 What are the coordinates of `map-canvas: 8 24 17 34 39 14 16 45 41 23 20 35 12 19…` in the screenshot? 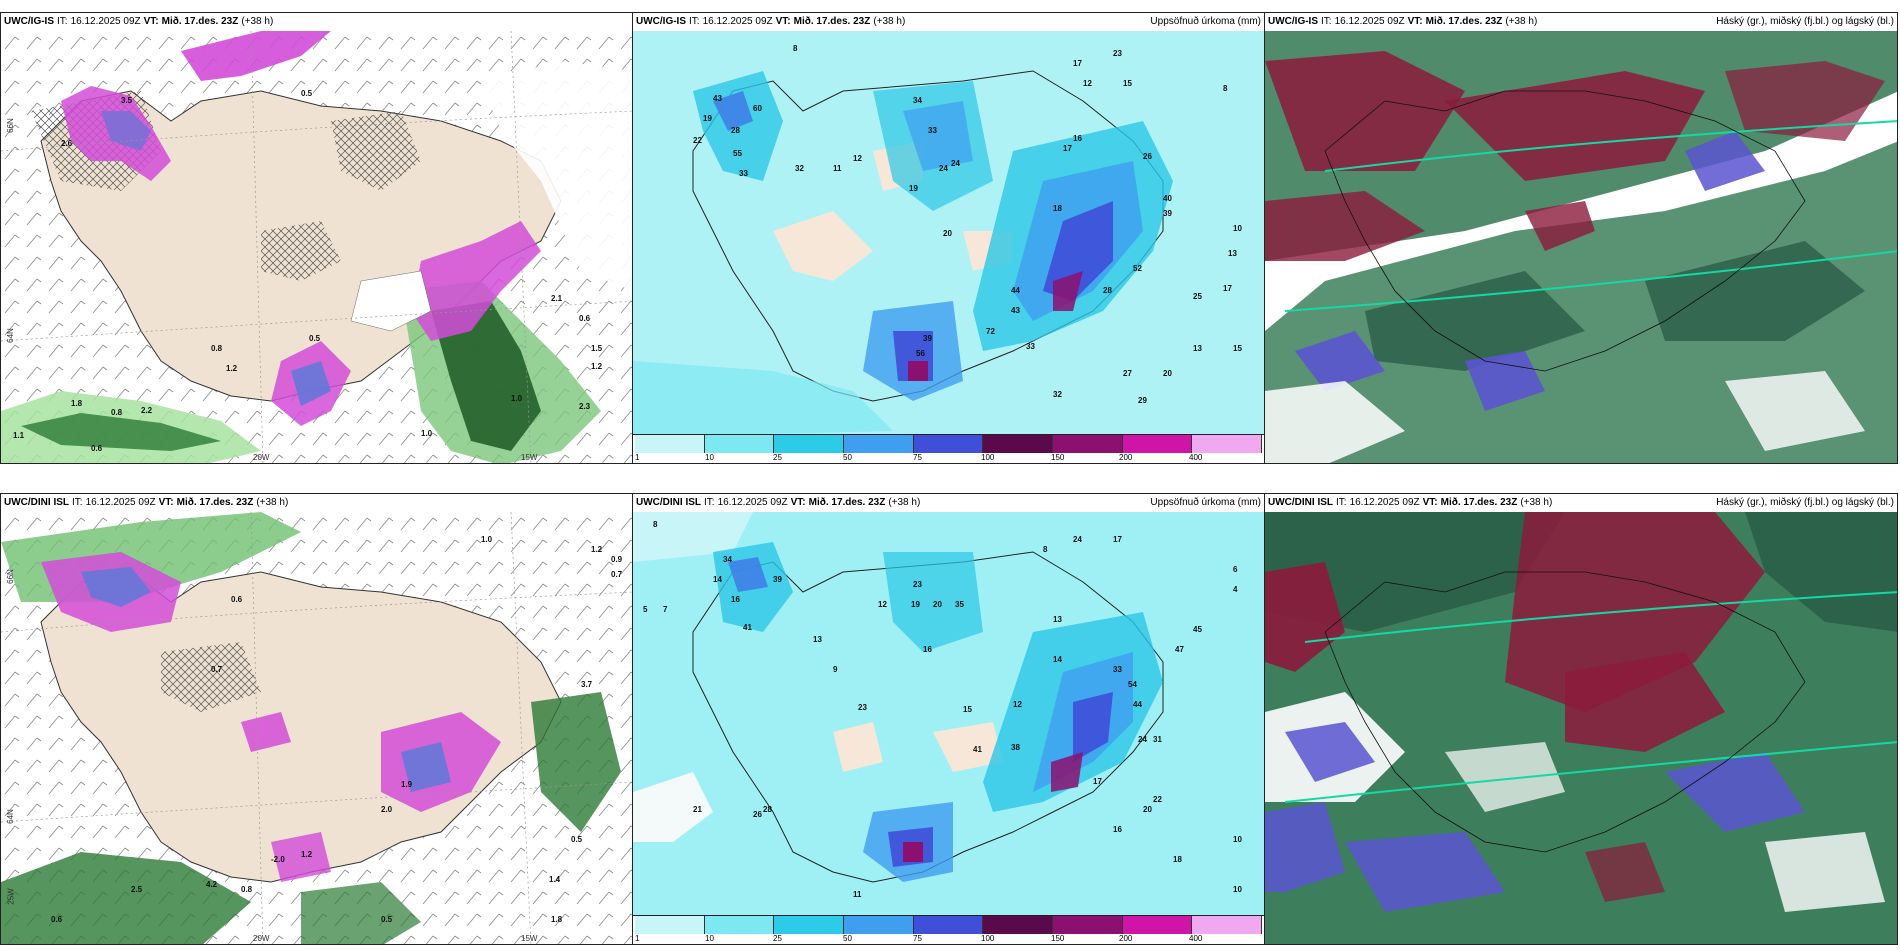 It's located at (948, 714).